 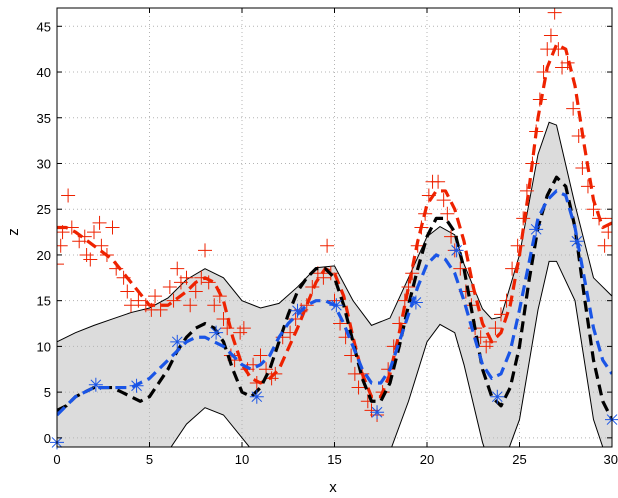 What do you see at coordinates (56, 459) in the screenshot?
I see `x-tick-label: 0` at bounding box center [56, 459].